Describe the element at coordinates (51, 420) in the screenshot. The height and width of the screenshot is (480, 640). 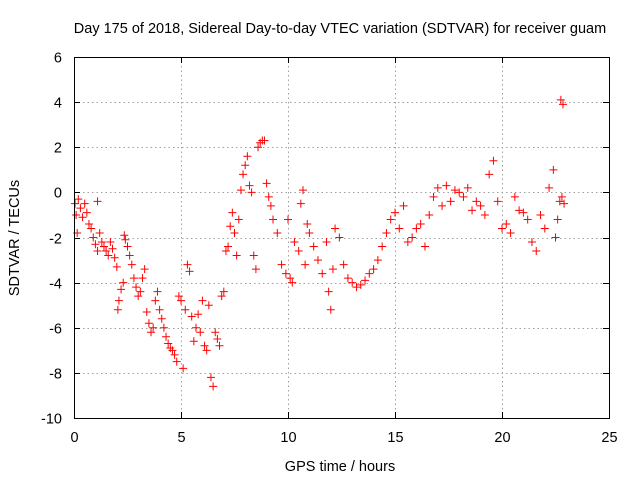
I see `y-tick-label: -10` at that location.